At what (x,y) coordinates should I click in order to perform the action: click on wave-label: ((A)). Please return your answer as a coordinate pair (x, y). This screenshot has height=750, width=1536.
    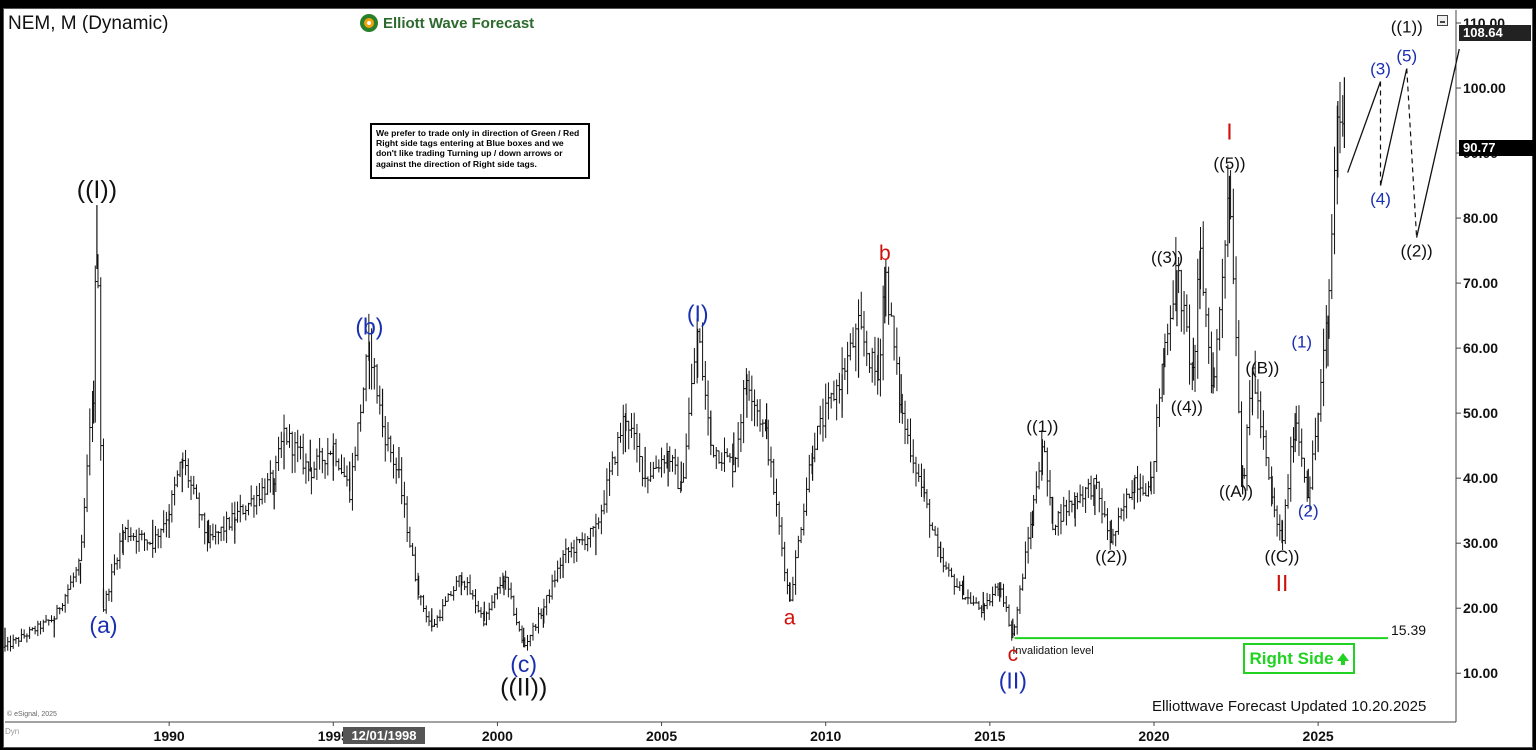
    Looking at the image, I should click on (1236, 491).